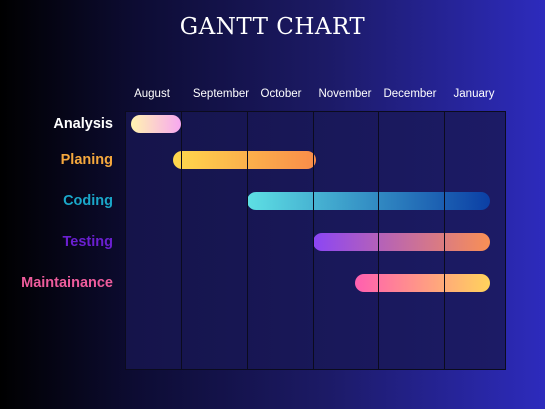  I want to click on month-label: December, so click(410, 94).